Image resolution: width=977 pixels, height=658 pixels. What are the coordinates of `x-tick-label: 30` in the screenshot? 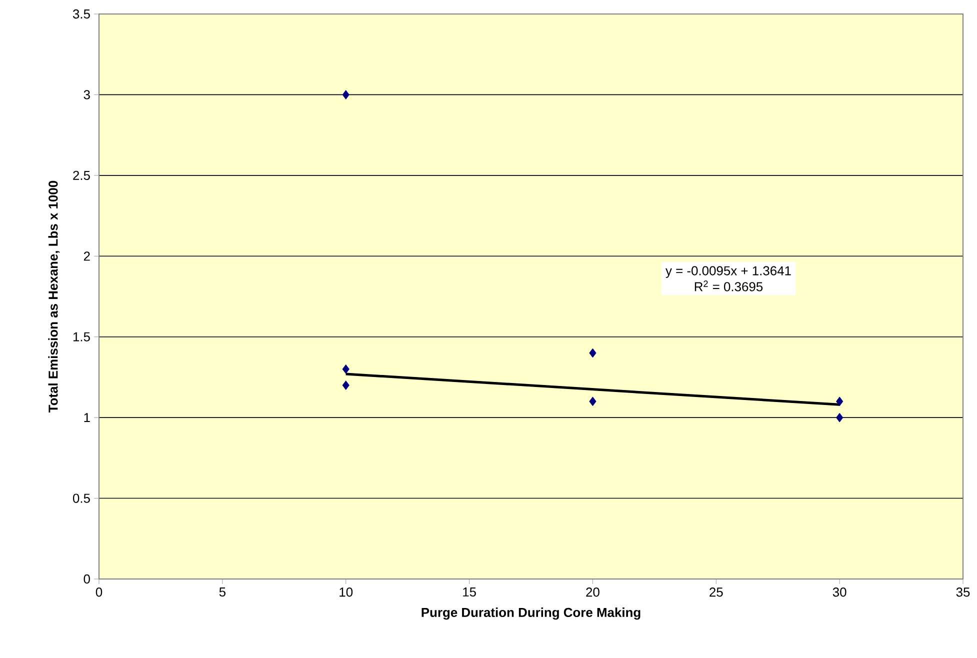 It's located at (839, 592).